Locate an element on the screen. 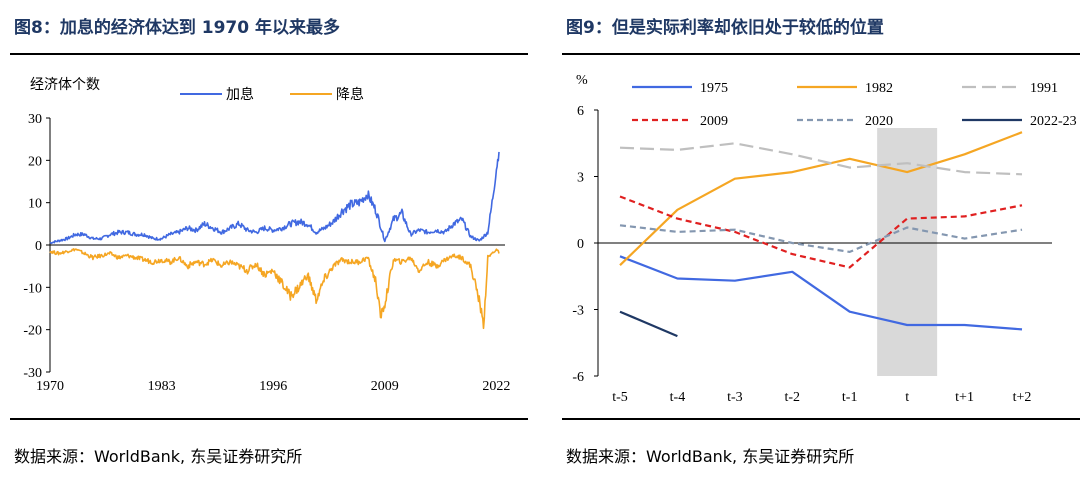  right-x-tick-label: t-3 is located at coordinates (735, 397).